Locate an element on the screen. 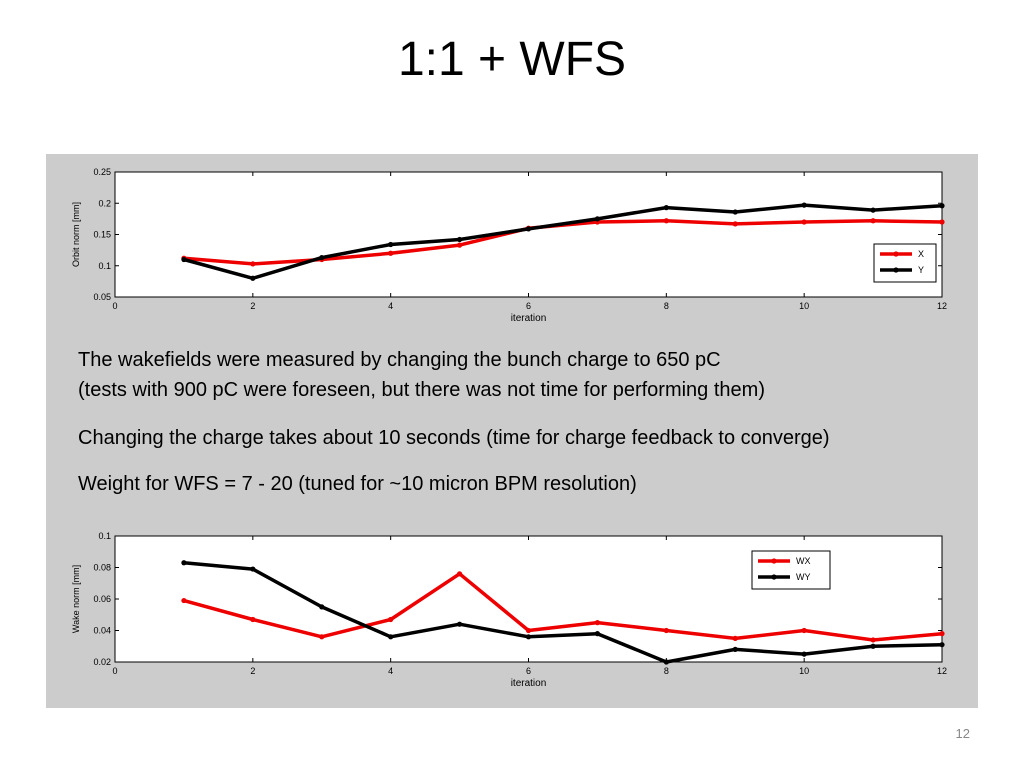 The height and width of the screenshot is (768, 1024). legend-marker-wx is located at coordinates (774, 561).